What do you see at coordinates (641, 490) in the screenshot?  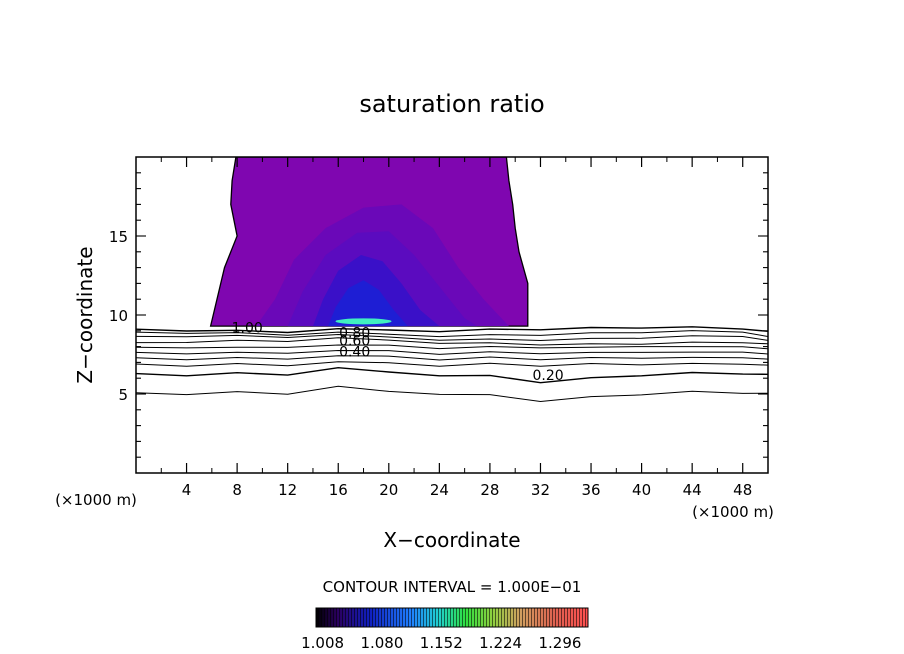 I see `x-tick-label: 40` at bounding box center [641, 490].